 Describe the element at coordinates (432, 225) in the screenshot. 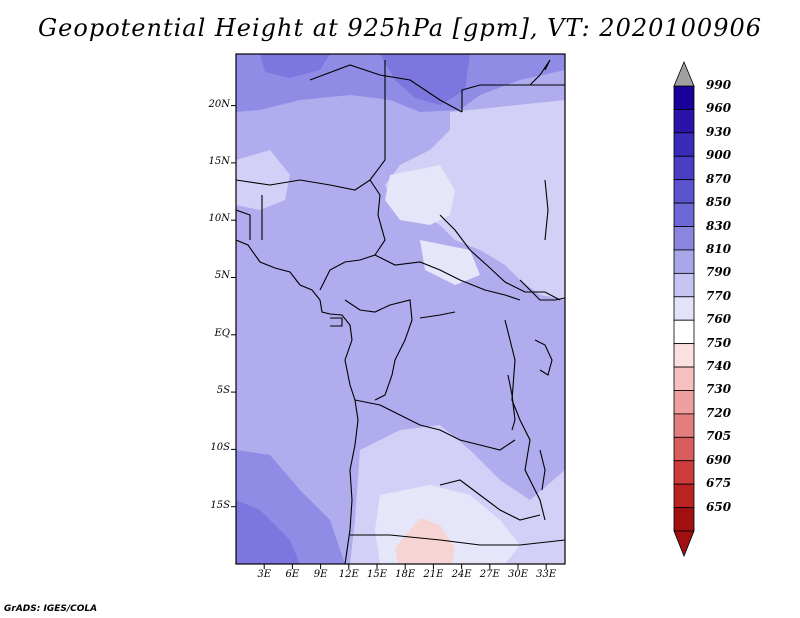

I see `field-pale-center` at that location.